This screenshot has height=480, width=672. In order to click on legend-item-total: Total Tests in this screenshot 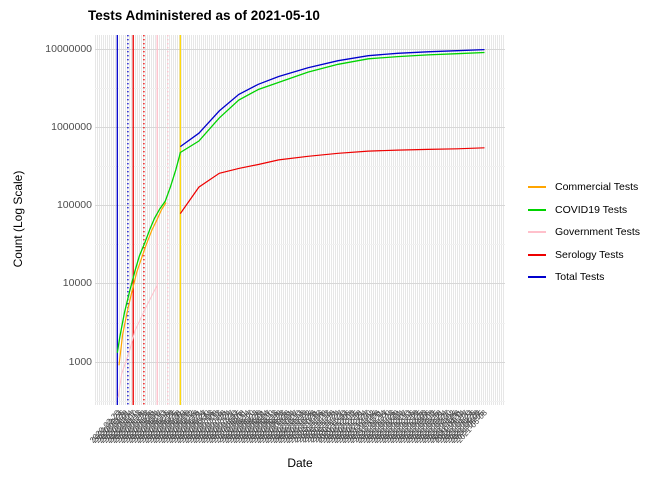, I will do `click(597, 277)`.